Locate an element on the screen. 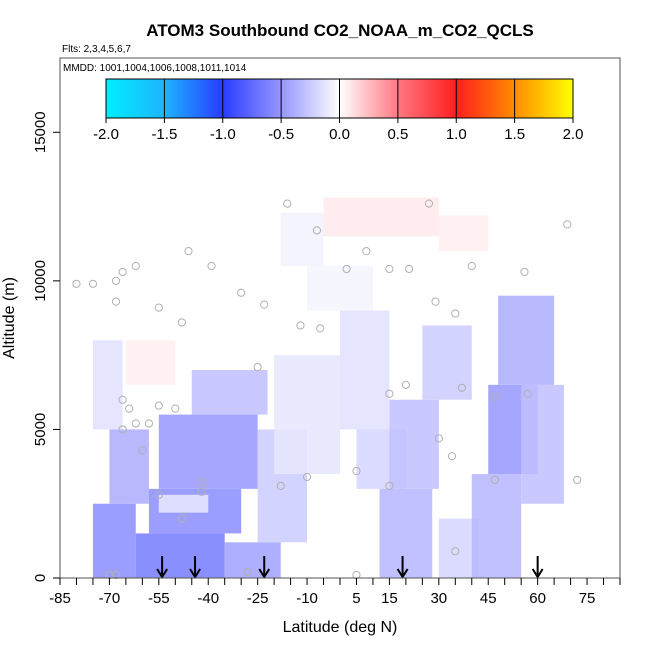 The height and width of the screenshot is (650, 650). y-axis-label: Altitude (m) is located at coordinates (9, 318).